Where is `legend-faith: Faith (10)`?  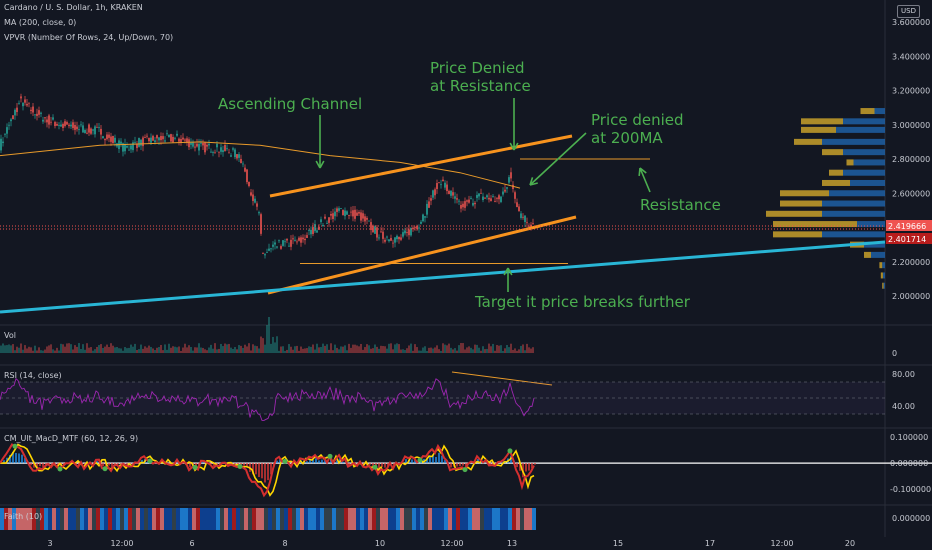 legend-faith: Faith (10) is located at coordinates (23, 516).